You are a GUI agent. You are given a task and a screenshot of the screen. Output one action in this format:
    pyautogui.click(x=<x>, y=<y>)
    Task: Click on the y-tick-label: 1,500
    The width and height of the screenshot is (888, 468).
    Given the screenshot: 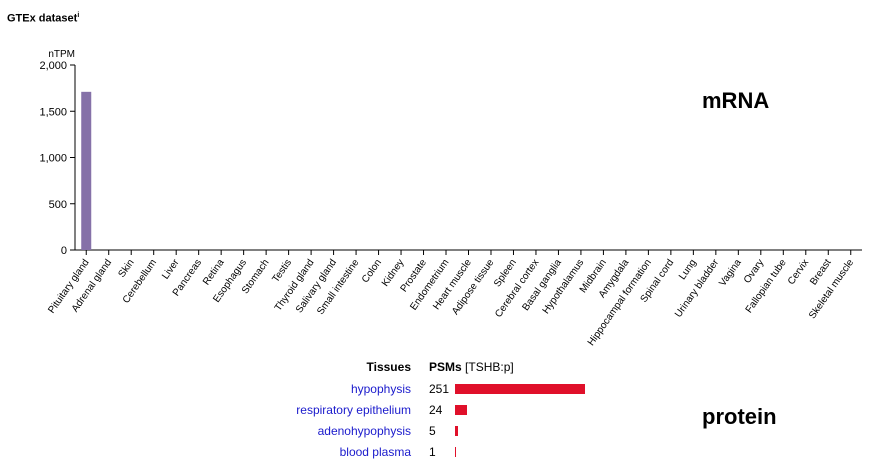 What is the action you would take?
    pyautogui.click(x=53, y=112)
    